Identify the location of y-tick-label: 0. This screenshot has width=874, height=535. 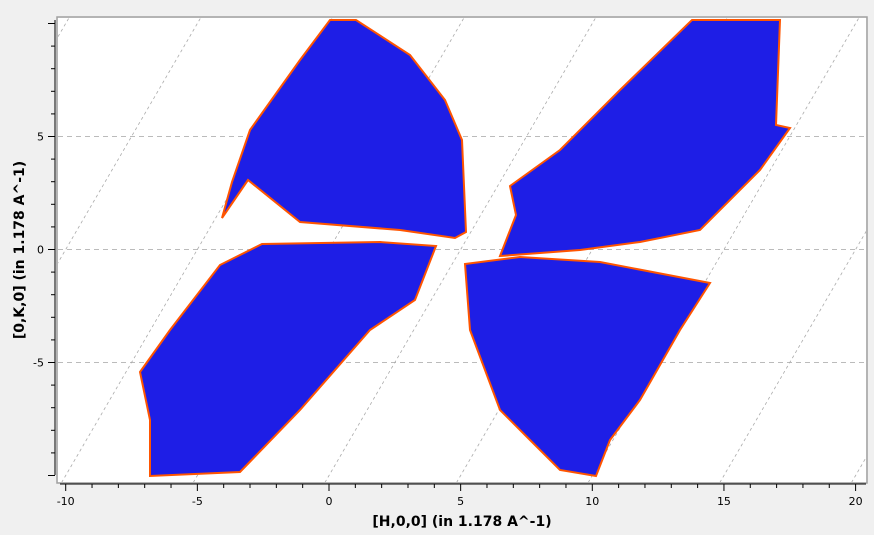
(40, 250).